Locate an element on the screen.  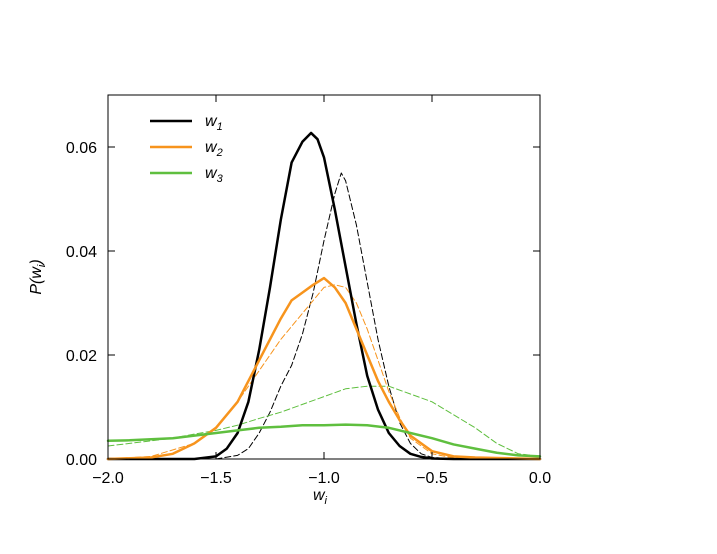
x-tick-label: −0.5 is located at coordinates (432, 478).